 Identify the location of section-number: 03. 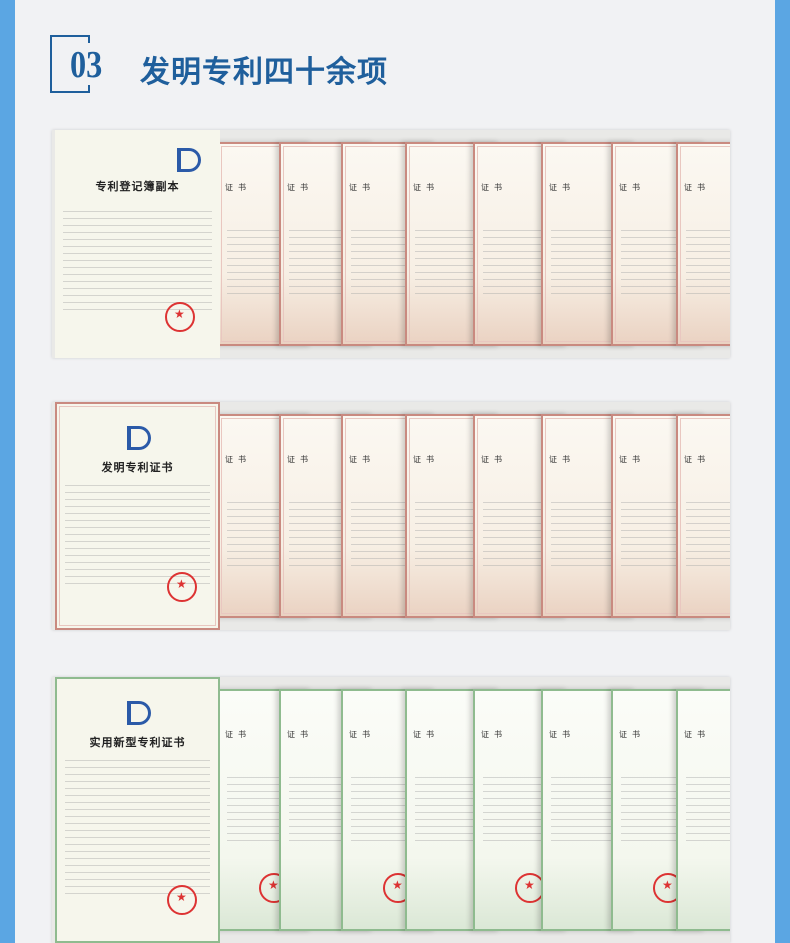
(86, 65).